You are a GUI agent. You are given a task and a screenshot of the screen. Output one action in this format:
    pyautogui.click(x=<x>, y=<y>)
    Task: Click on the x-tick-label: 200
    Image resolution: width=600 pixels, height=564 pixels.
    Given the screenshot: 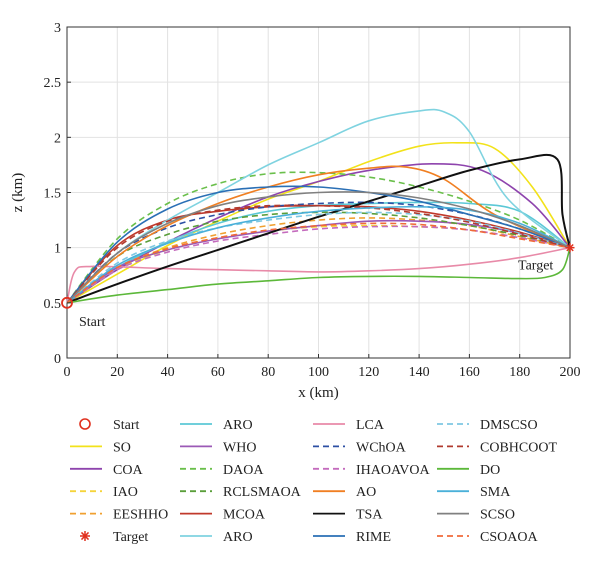 What is the action you would take?
    pyautogui.click(x=570, y=372)
    